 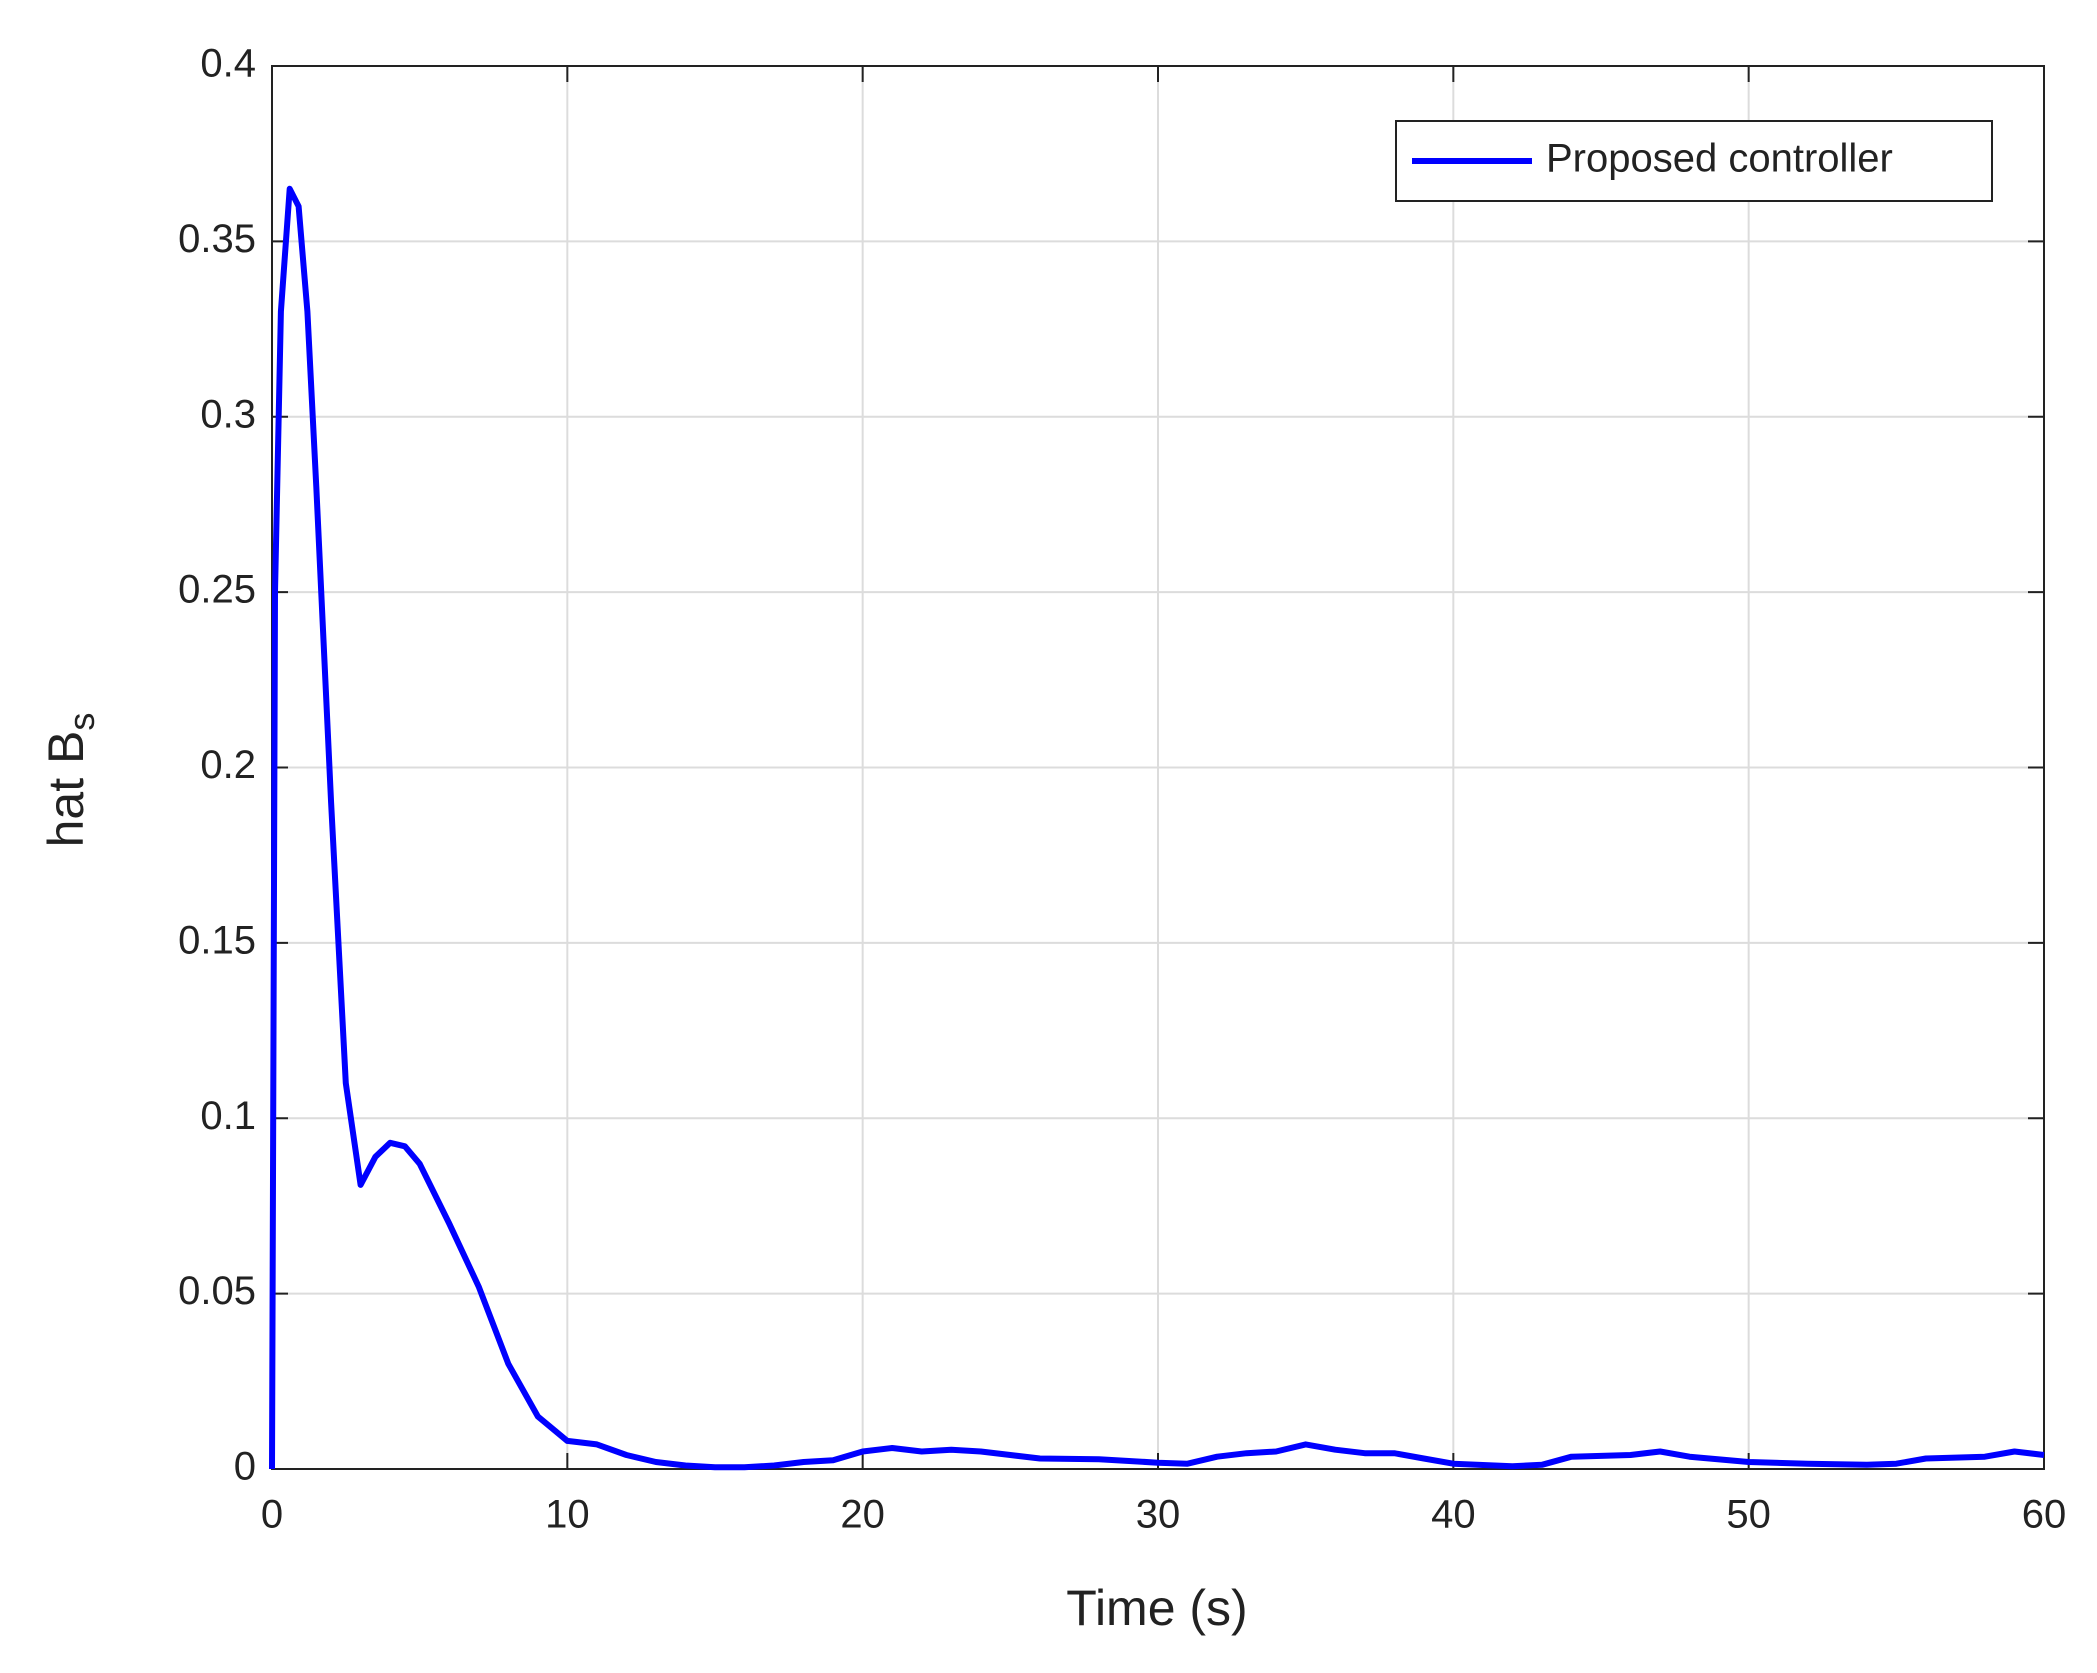 What do you see at coordinates (862, 1515) in the screenshot?
I see `x-tick-label: 20` at bounding box center [862, 1515].